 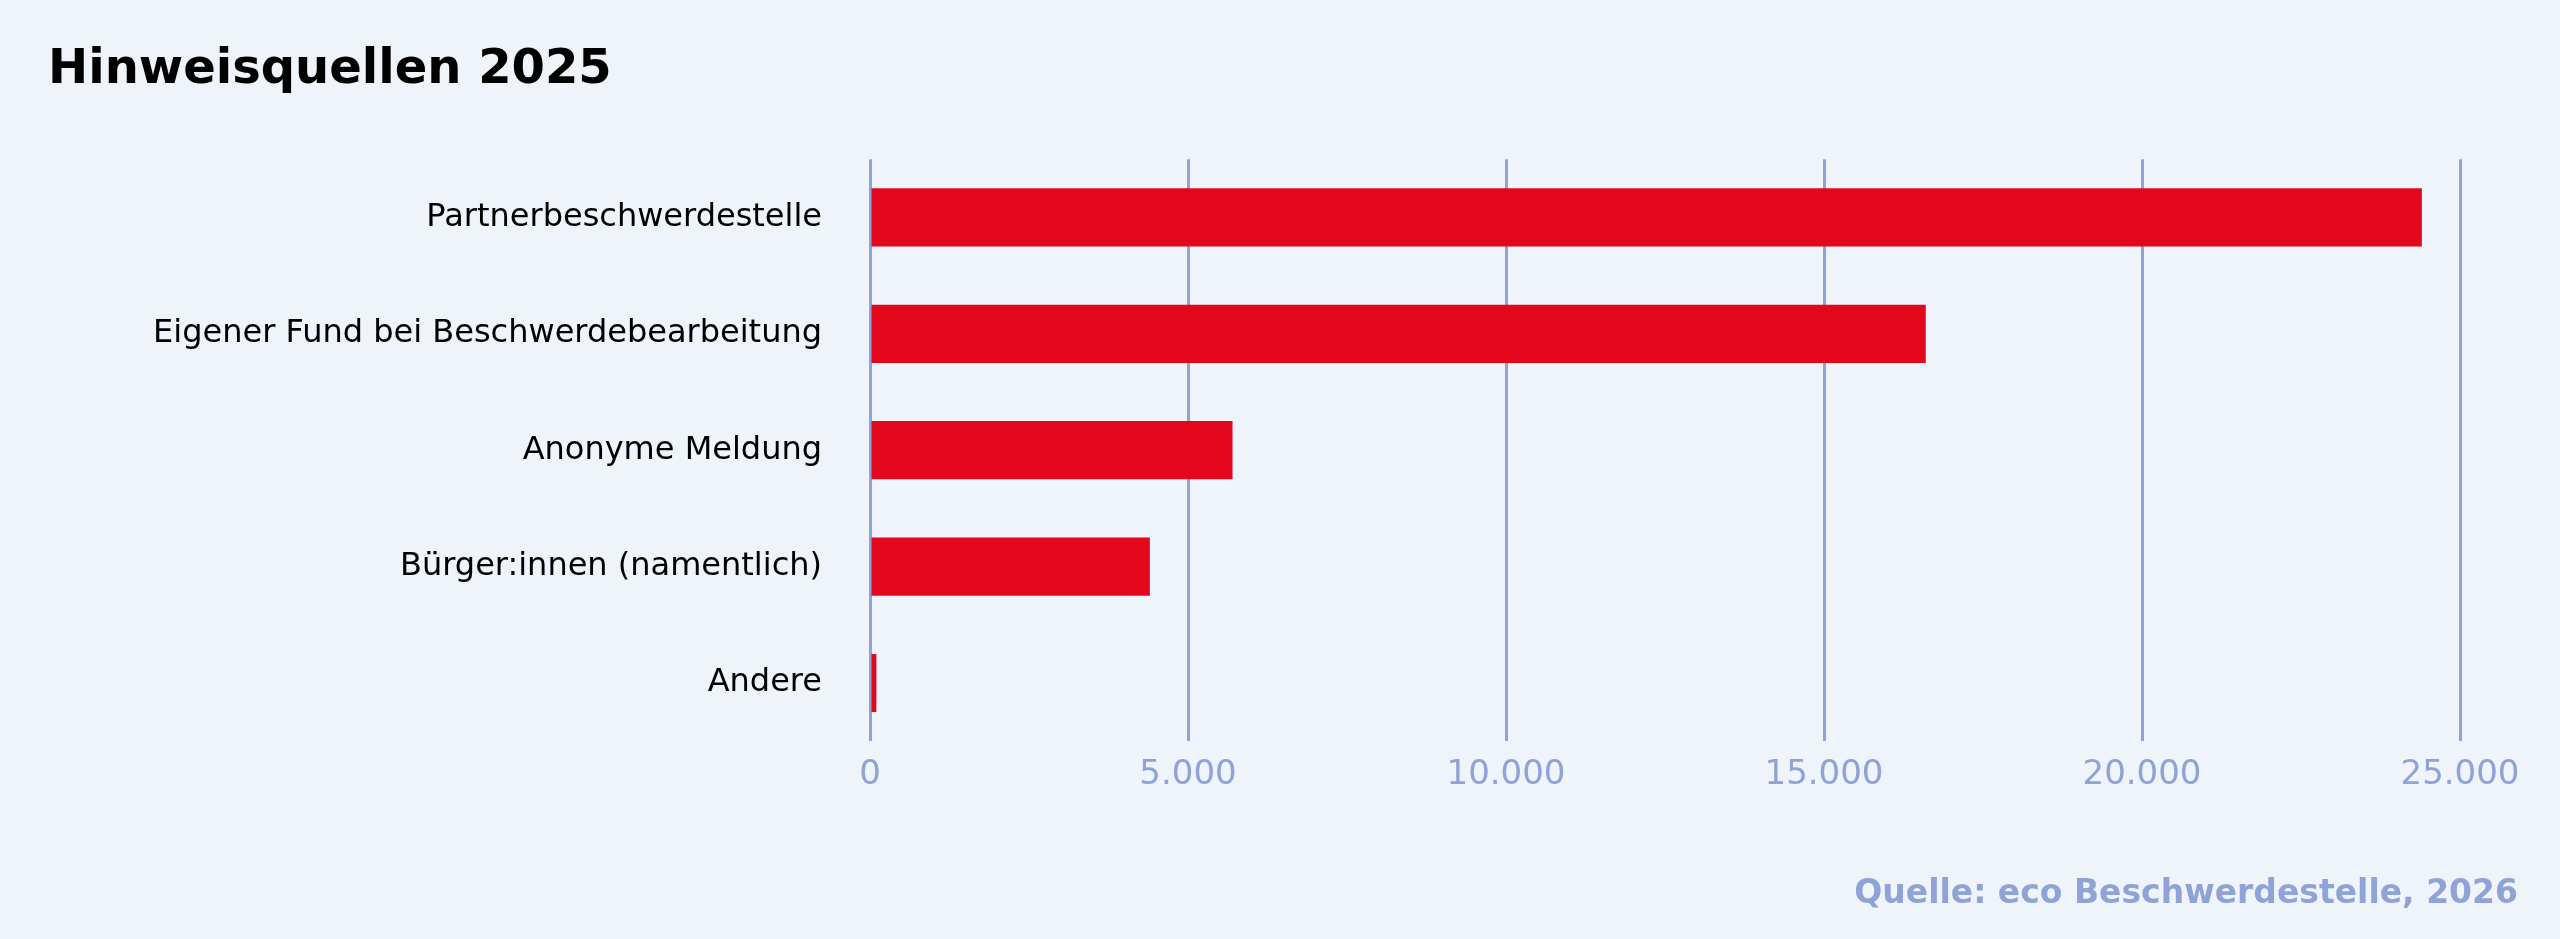 I want to click on text: Hinweisquellen 2025, so click(x=330, y=66).